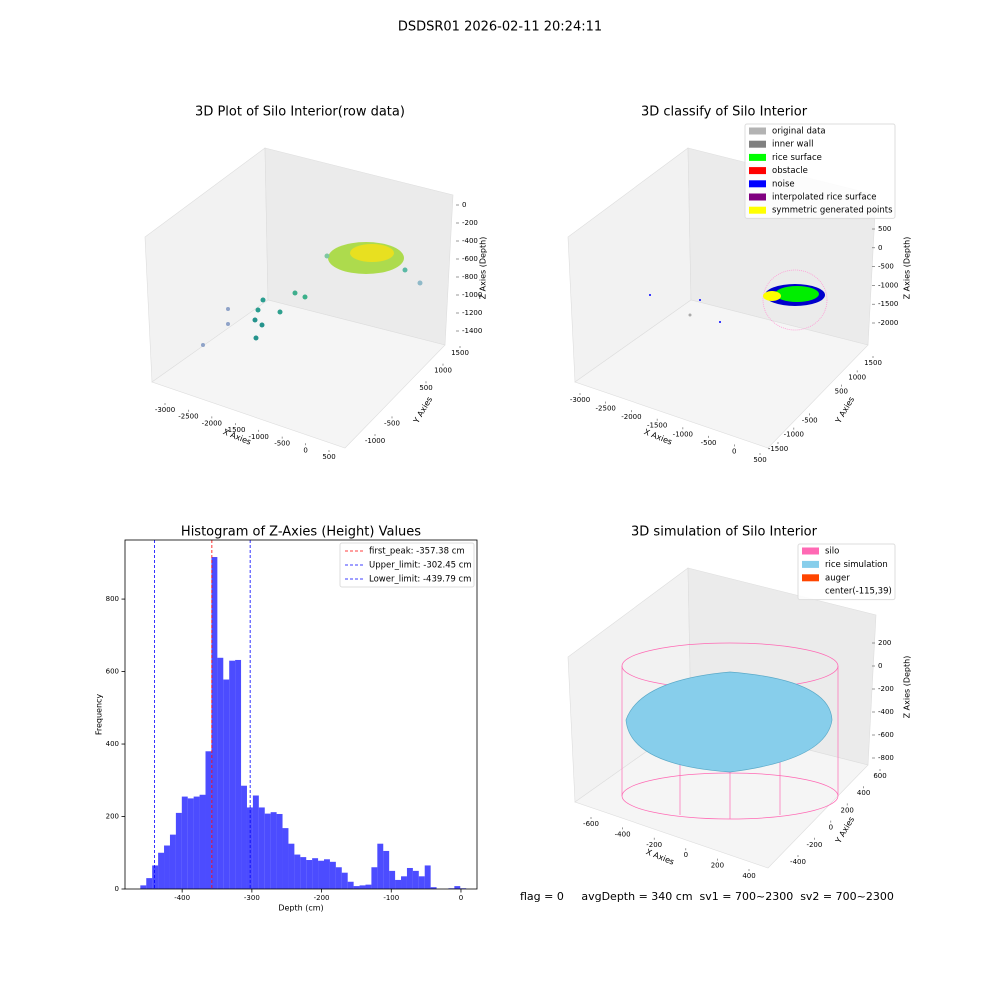 Image resolution: width=1000 pixels, height=1000 pixels. What do you see at coordinates (631, 417) in the screenshot?
I see `x-tick-label: -2000` at bounding box center [631, 417].